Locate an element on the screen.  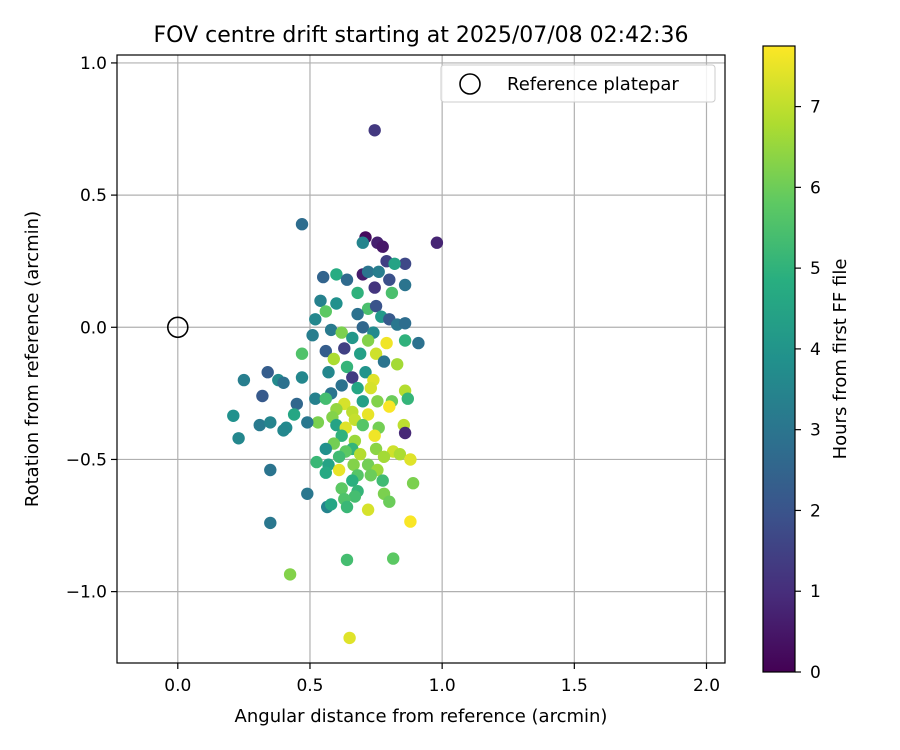
colorbar-tick-label: 4 is located at coordinates (815, 350).